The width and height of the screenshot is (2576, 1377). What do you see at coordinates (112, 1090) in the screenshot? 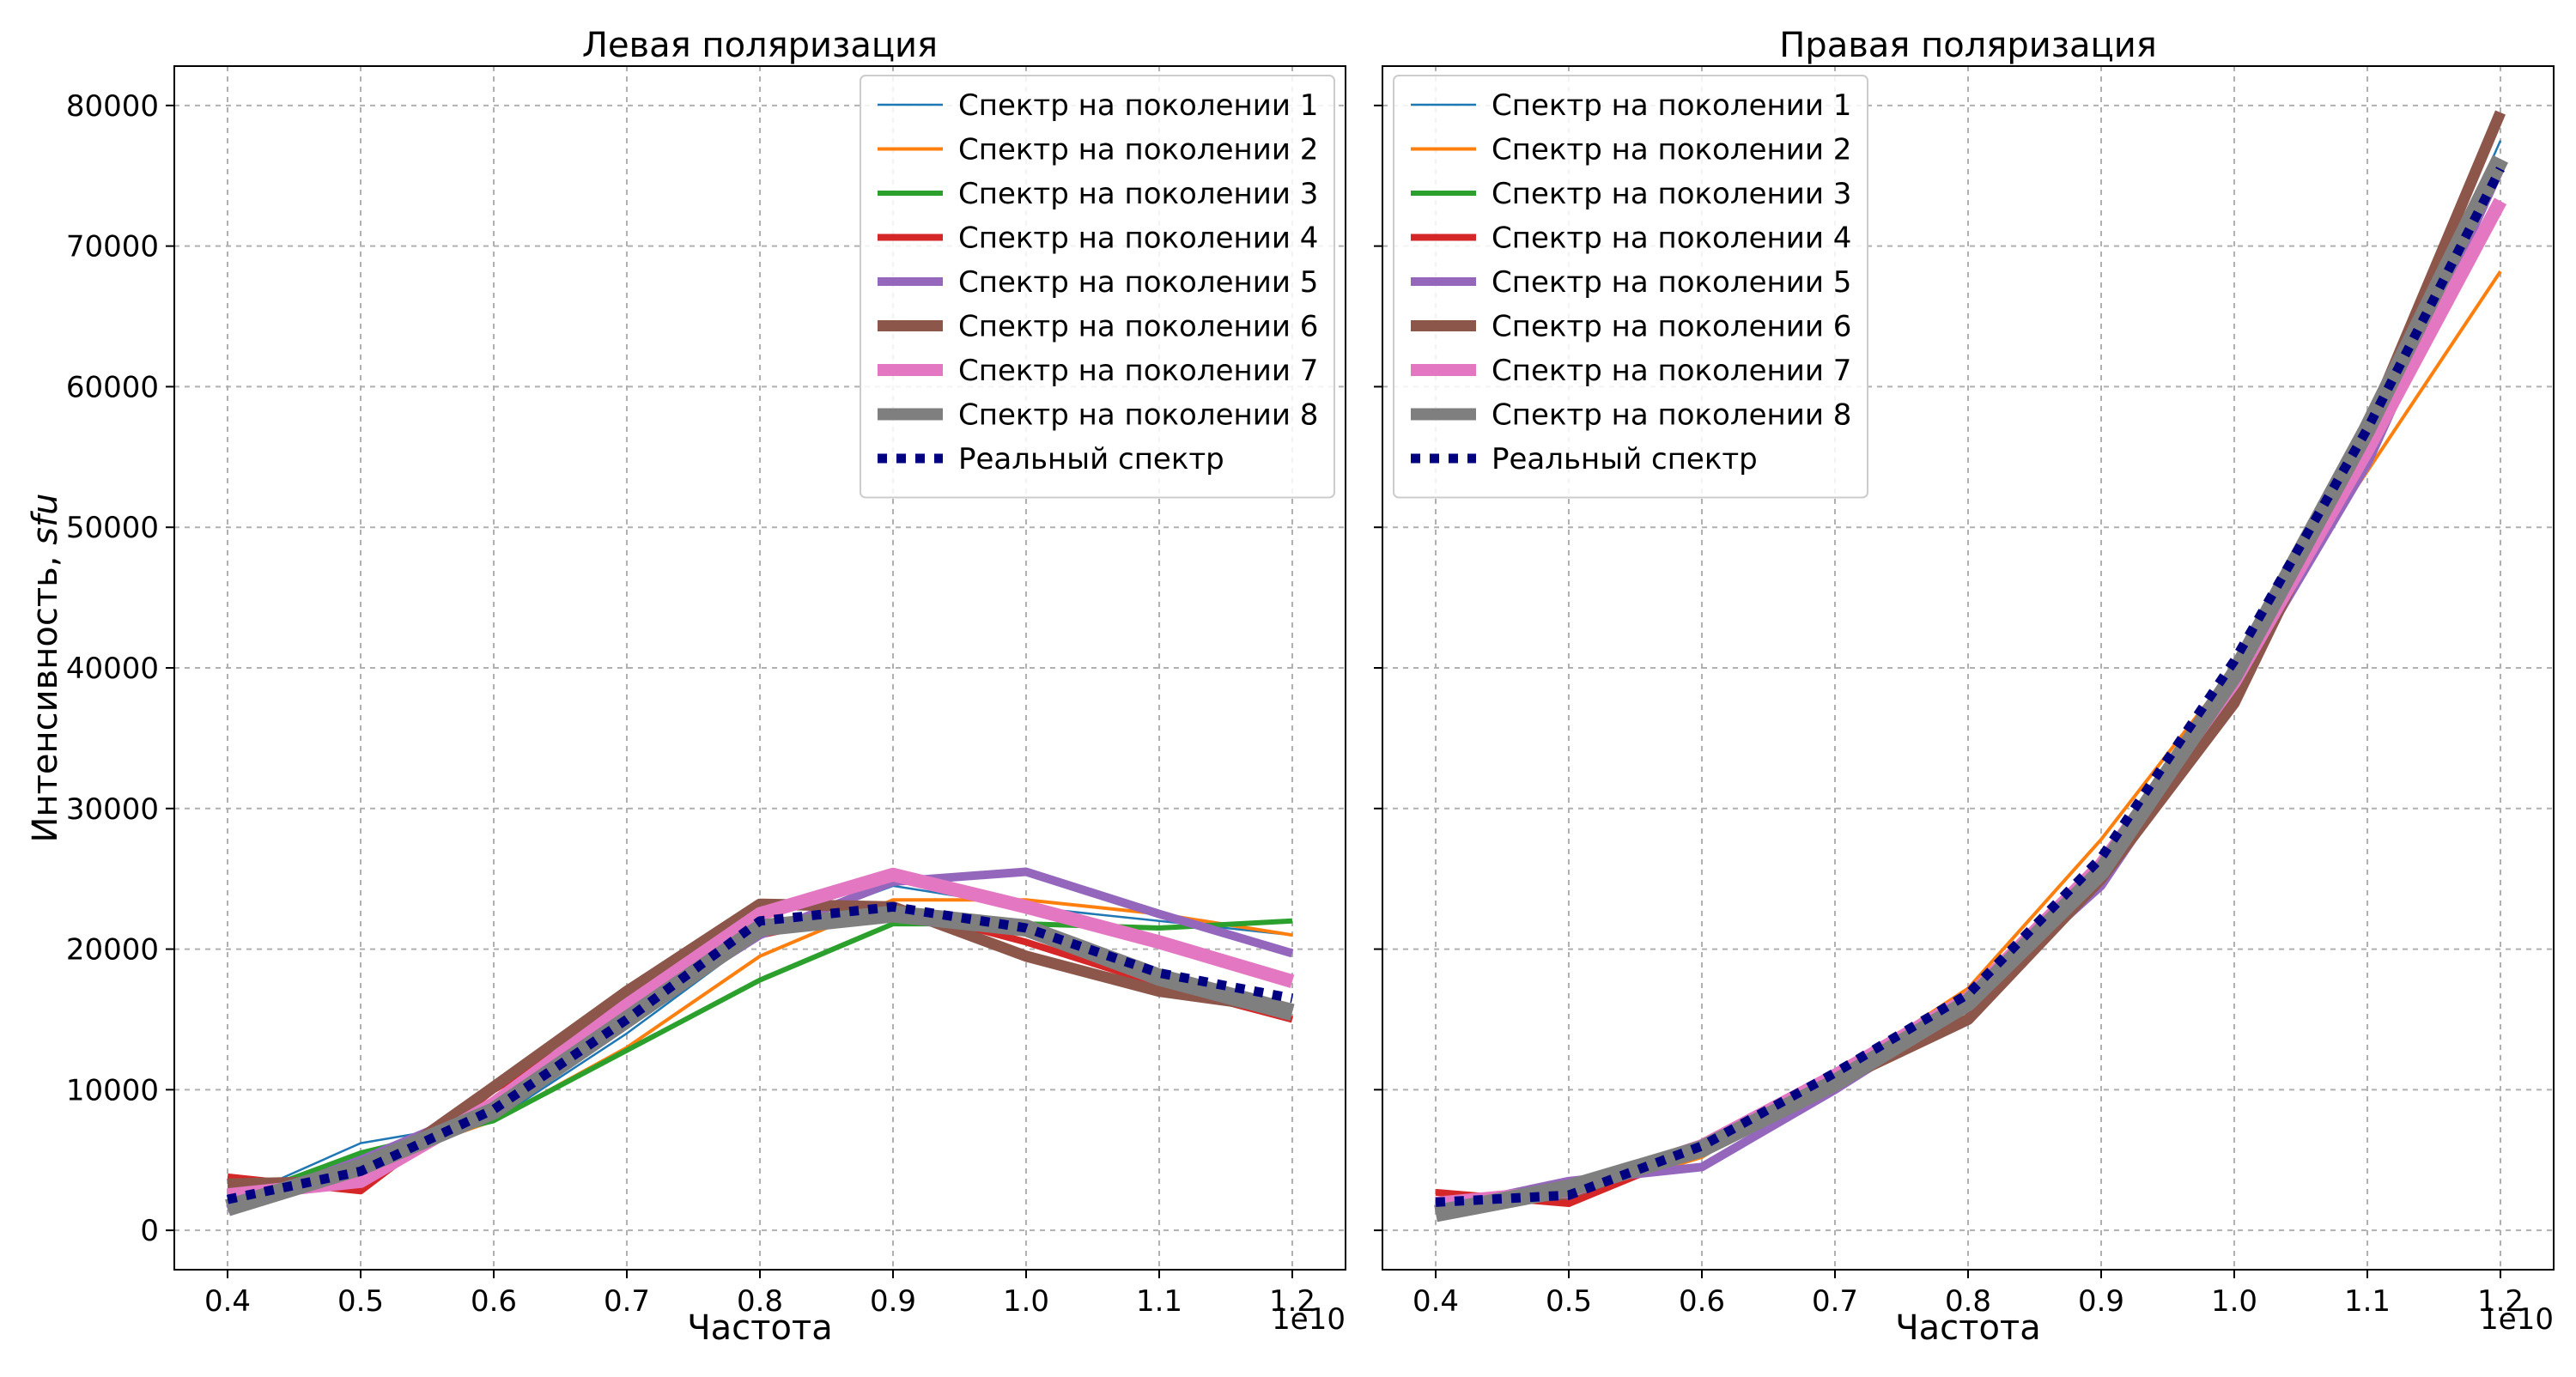
I see `y-tick-label: 10000` at bounding box center [112, 1090].